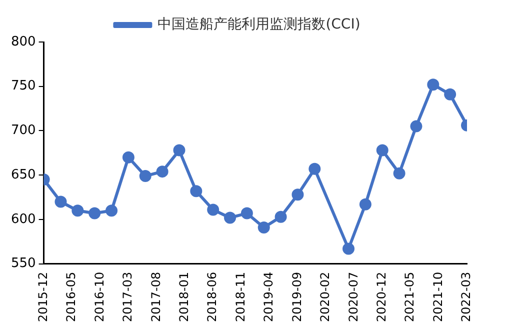 This screenshot has width=515, height=333. I want to click on x-tick-label: 2019-09, so click(297, 297).